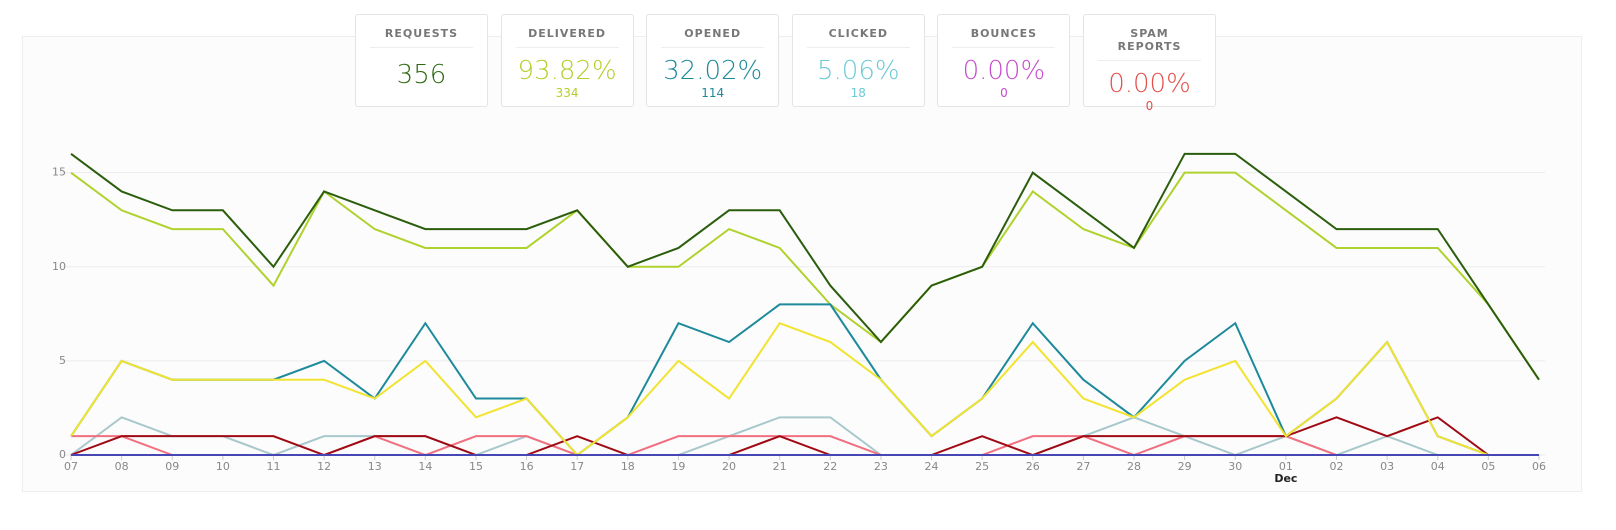 The image size is (1616, 530). What do you see at coordinates (1004, 37) in the screenshot?
I see `card-title: BOUNCES` at bounding box center [1004, 37].